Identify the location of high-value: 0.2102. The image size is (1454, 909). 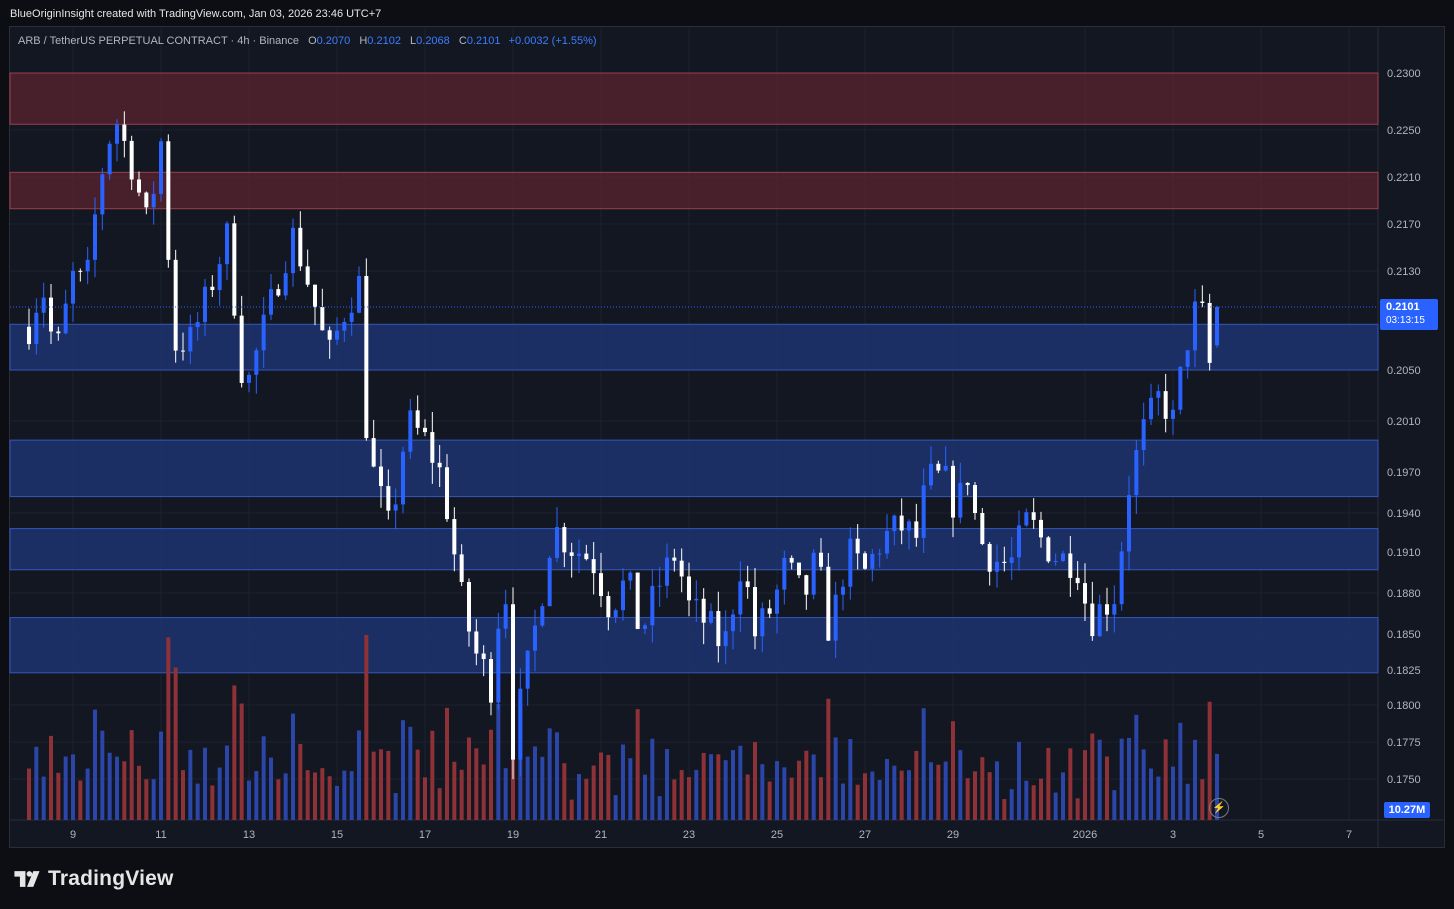
(384, 41).